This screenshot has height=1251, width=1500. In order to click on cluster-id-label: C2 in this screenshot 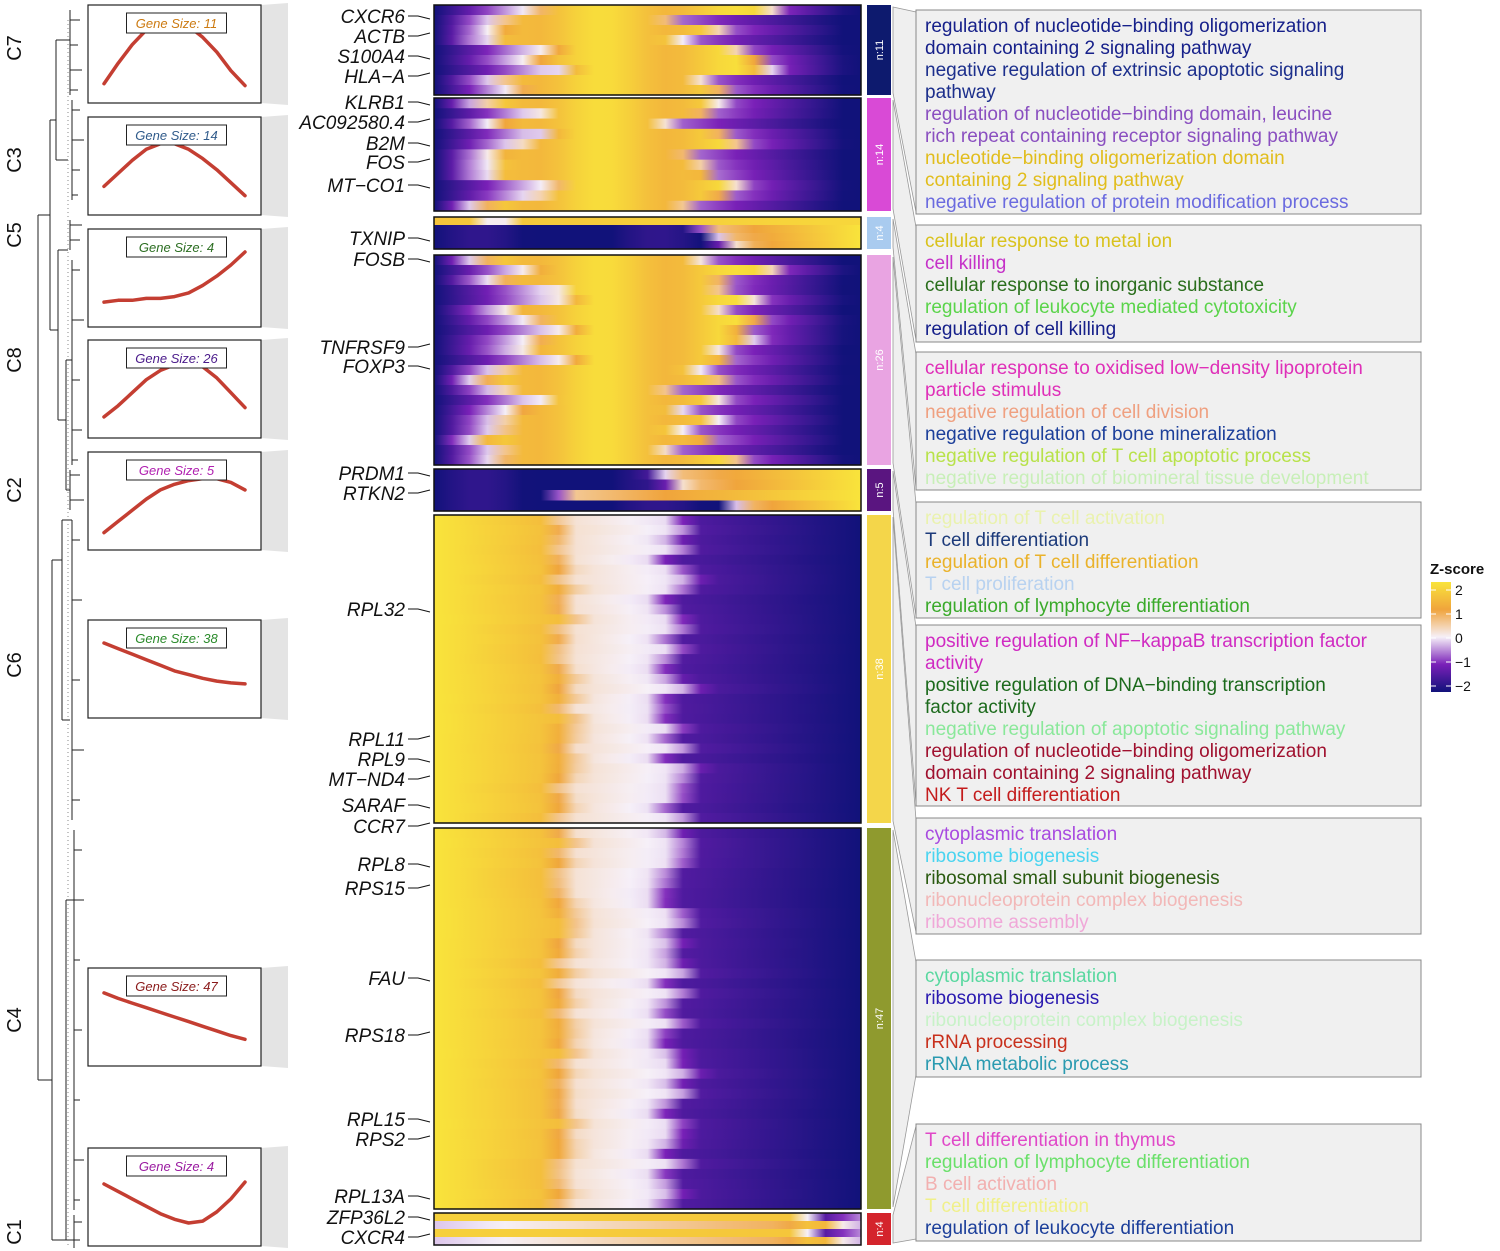, I will do `click(15, 490)`.